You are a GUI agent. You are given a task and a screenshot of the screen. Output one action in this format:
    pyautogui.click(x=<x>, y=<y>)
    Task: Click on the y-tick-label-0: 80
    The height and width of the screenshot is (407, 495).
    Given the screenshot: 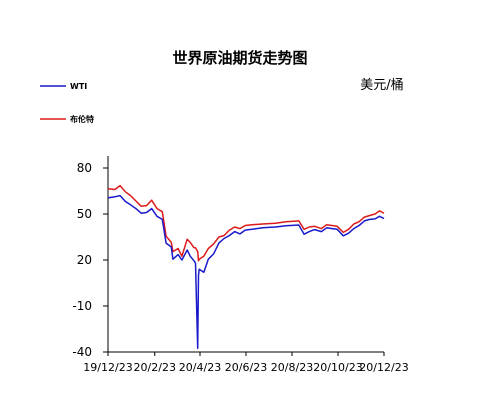 What is the action you would take?
    pyautogui.click(x=84, y=168)
    